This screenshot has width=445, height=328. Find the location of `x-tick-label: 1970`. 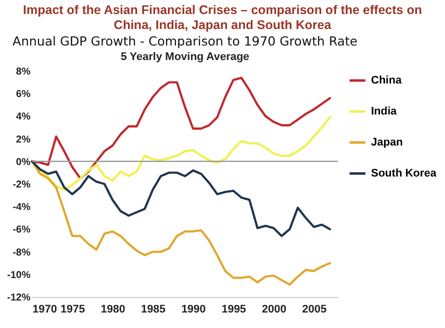

x-tick-label: 1970 is located at coordinates (44, 310).